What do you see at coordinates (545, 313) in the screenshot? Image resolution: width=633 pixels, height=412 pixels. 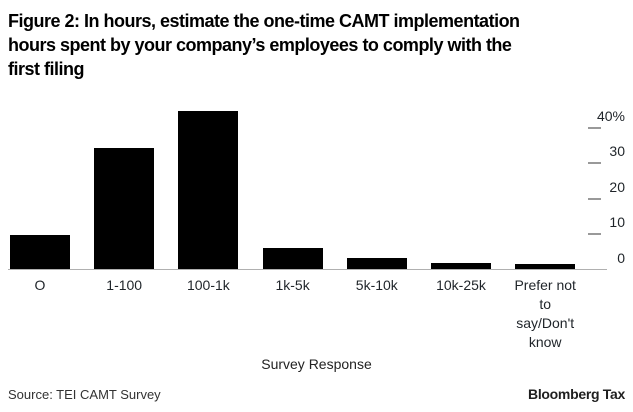 I see `x-tick-label-prefer-not-to-say-don-t-know: Prefer not to say/Don't know` at bounding box center [545, 313].